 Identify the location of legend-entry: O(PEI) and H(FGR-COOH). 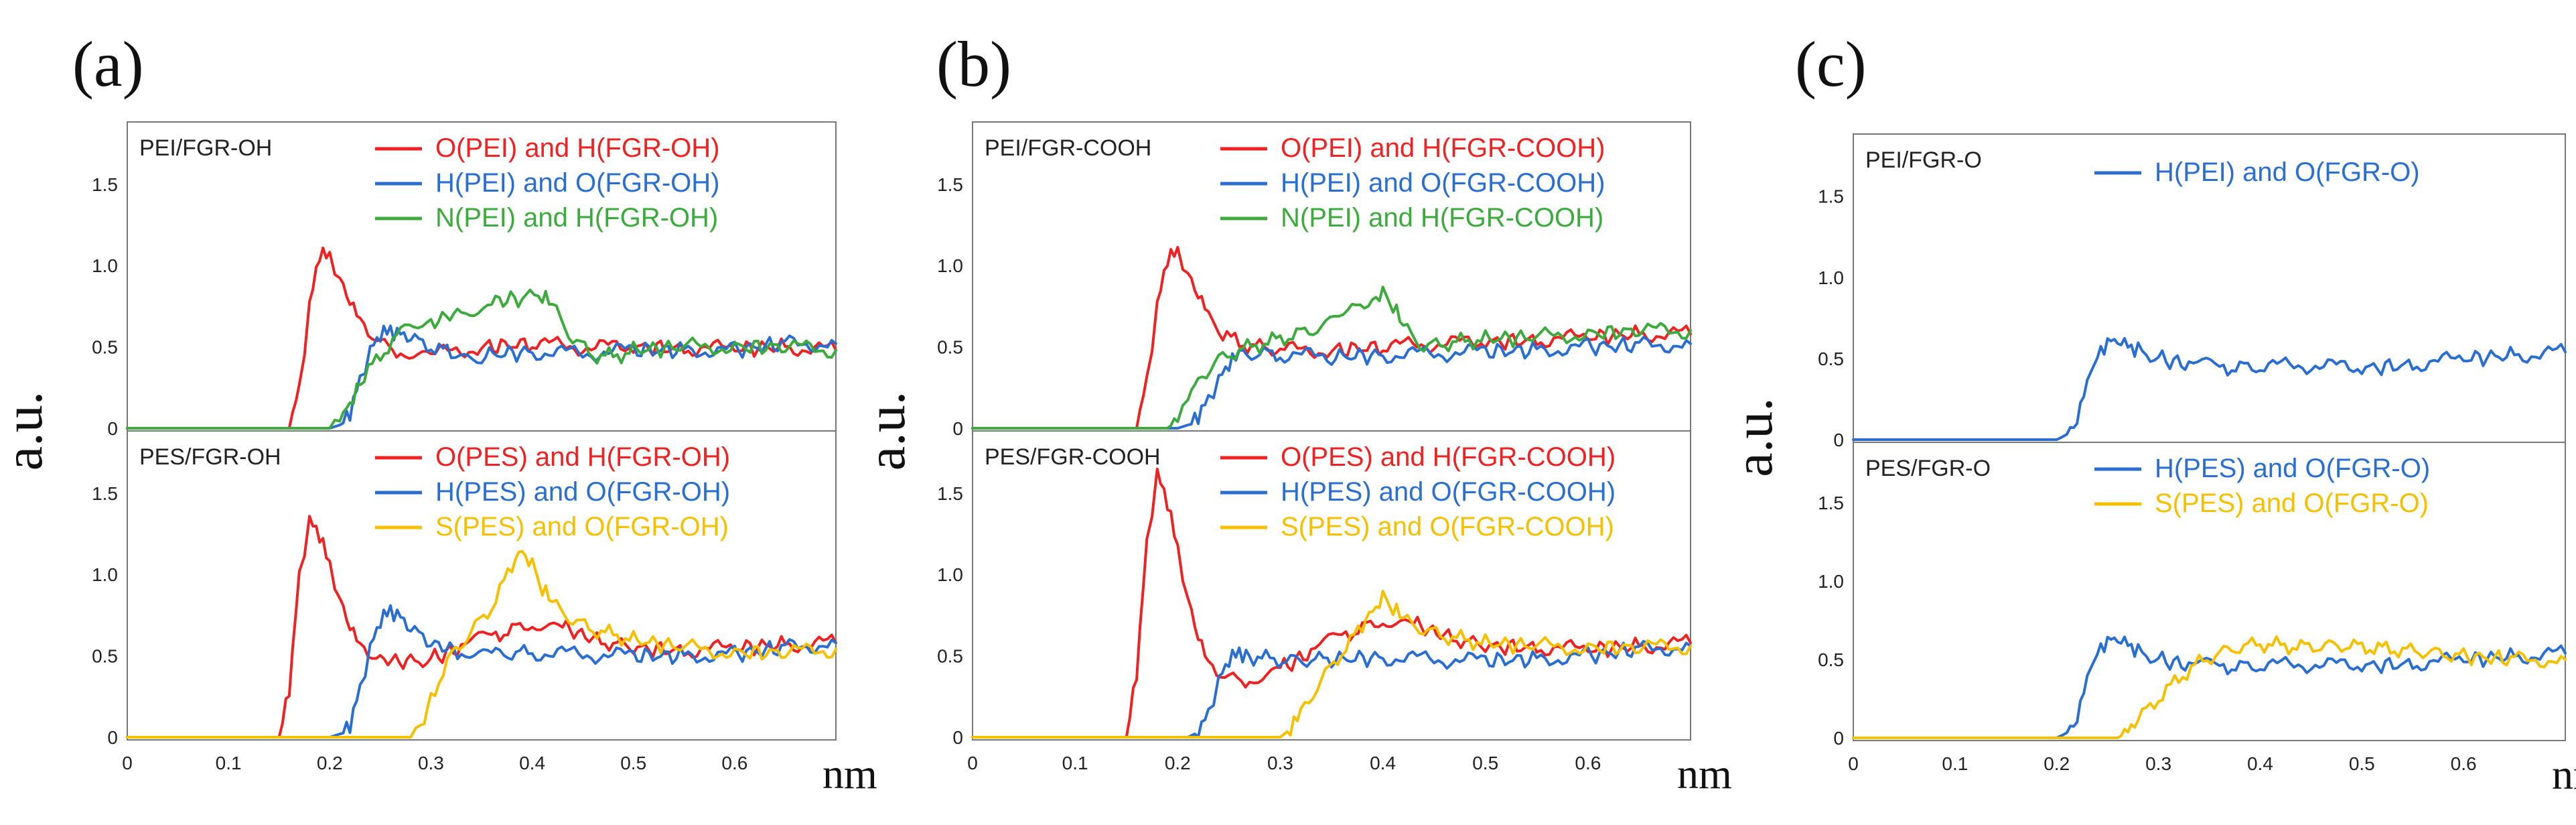
(1412, 148).